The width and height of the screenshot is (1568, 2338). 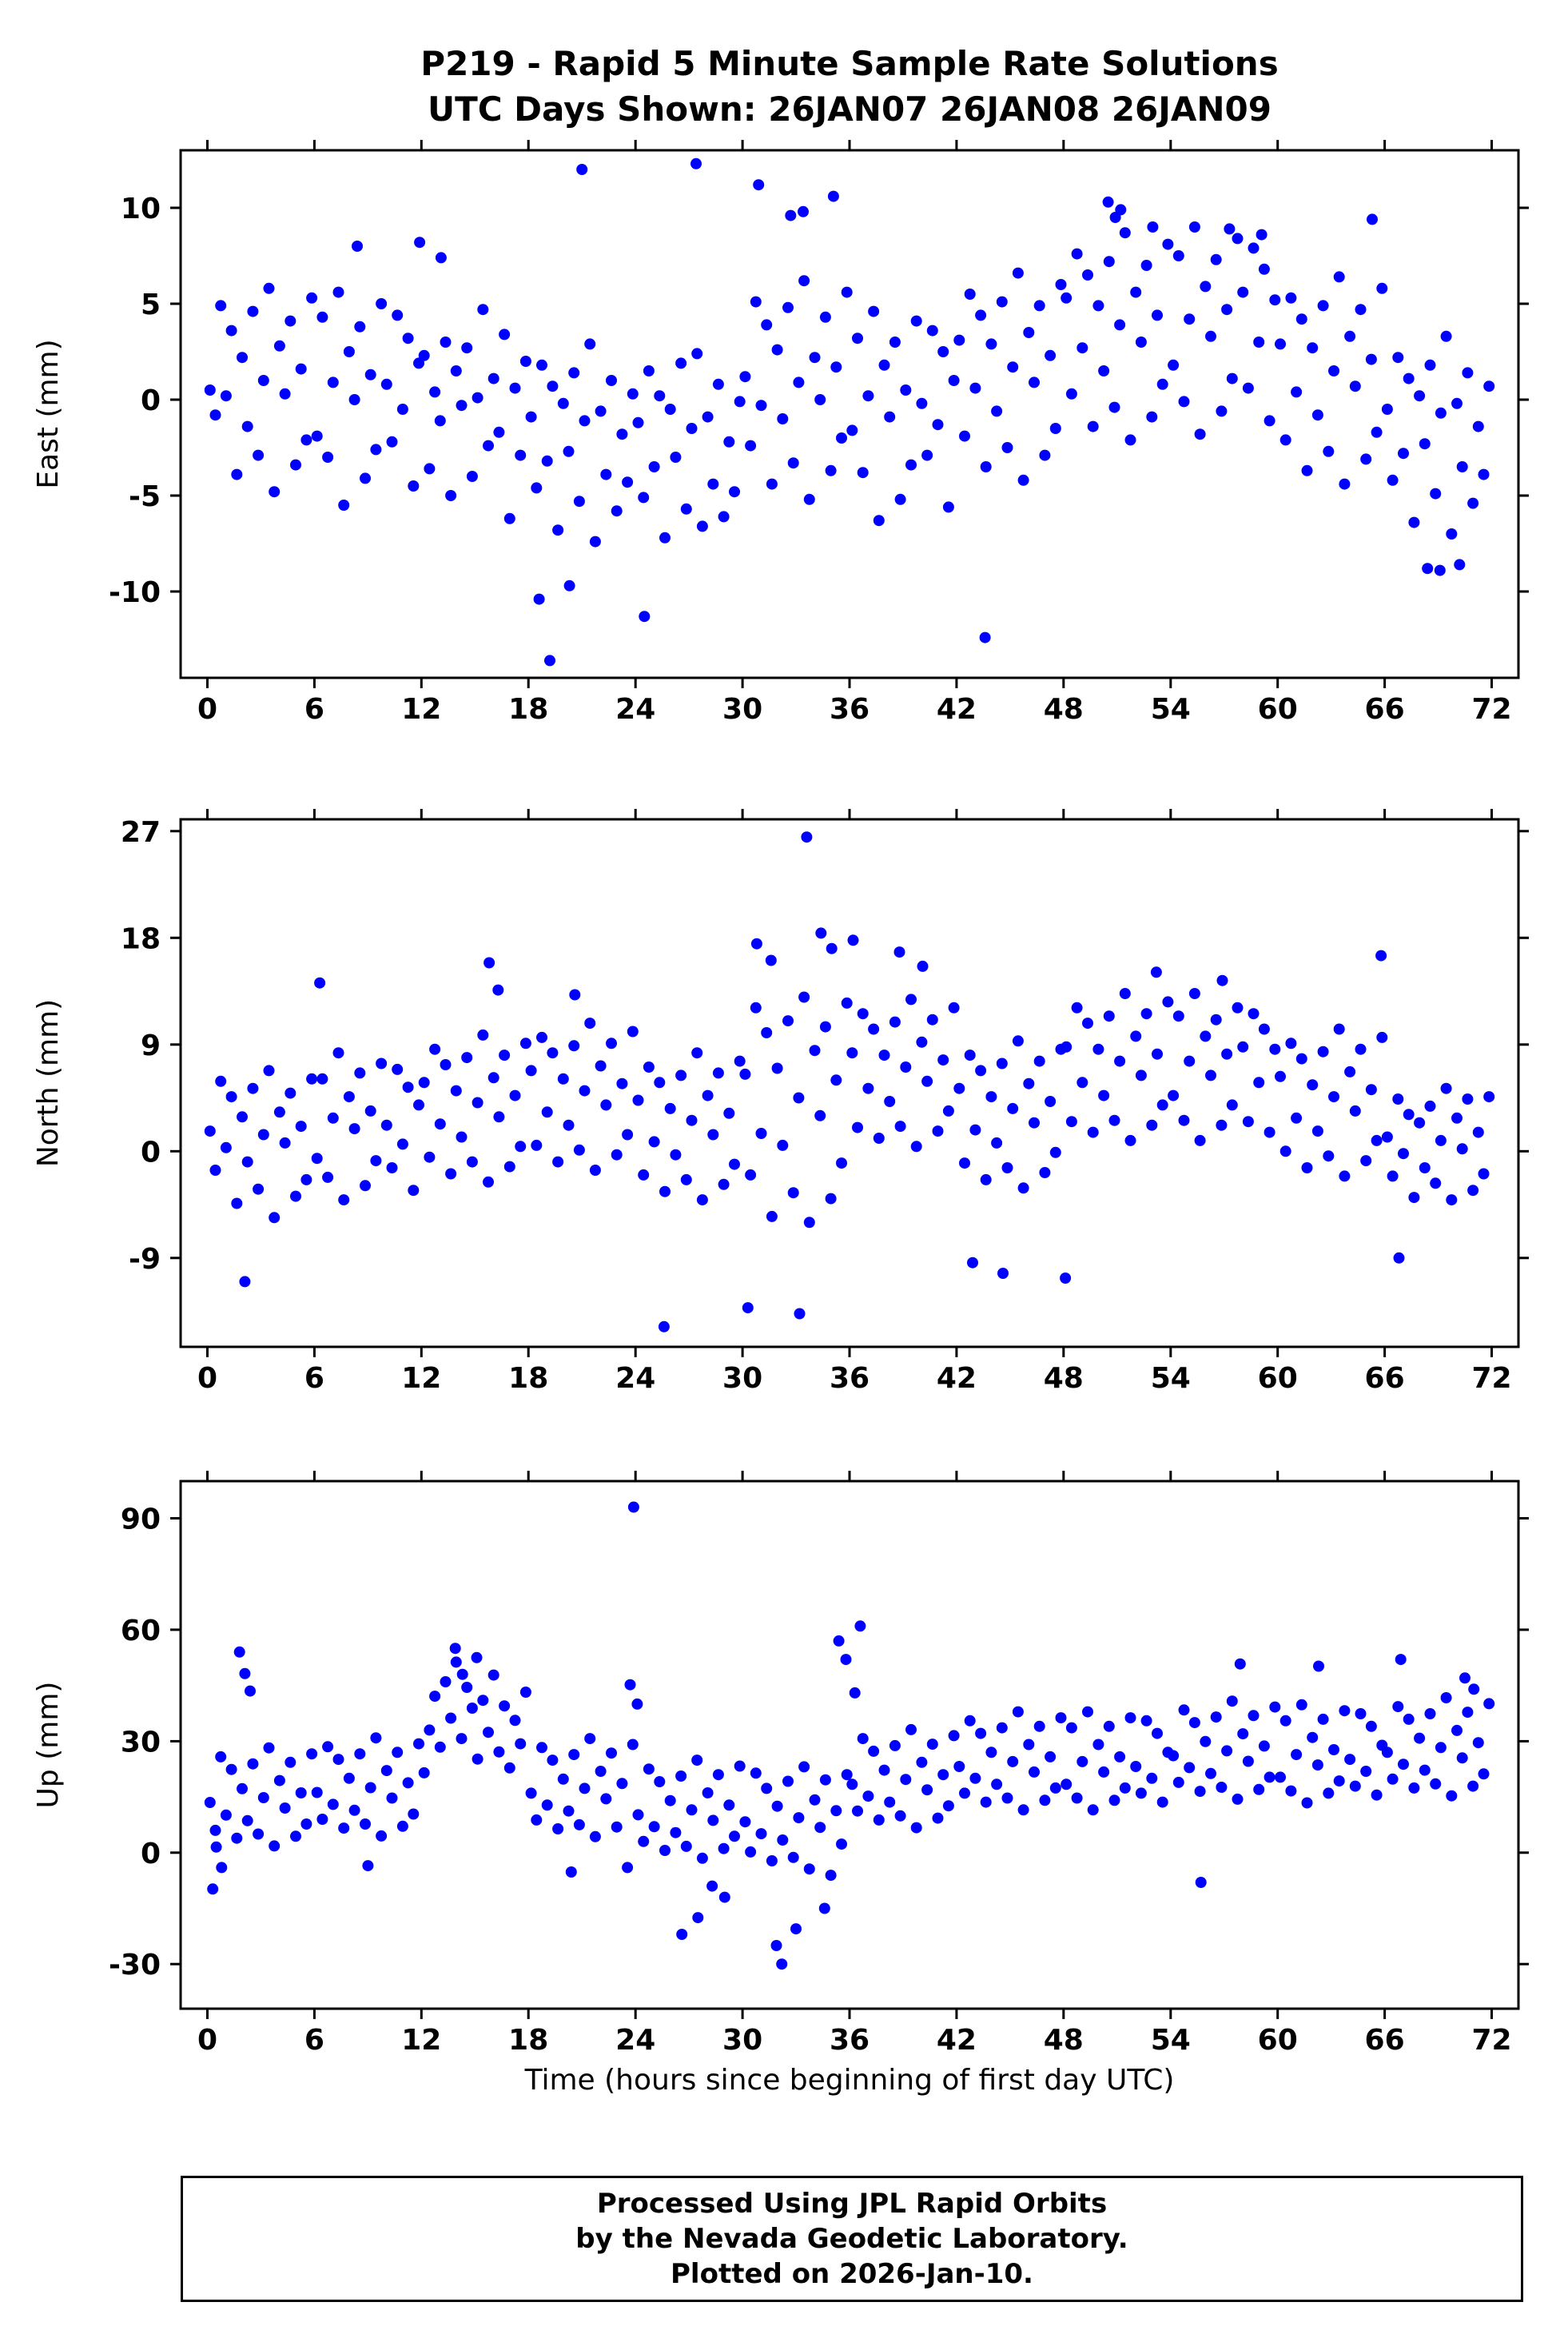 What do you see at coordinates (141, 1520) in the screenshot?
I see `svg-text: 90` at bounding box center [141, 1520].